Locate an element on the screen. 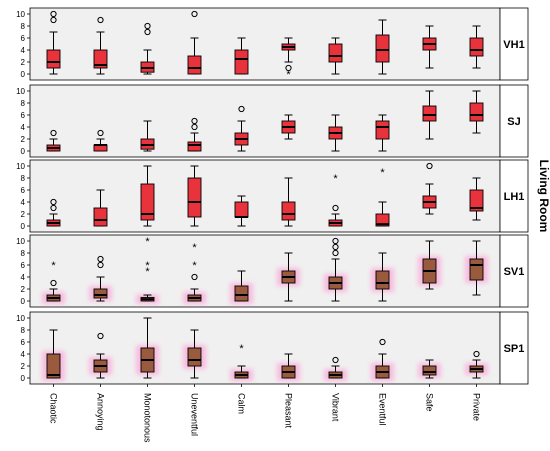 This screenshot has width=550, height=451. x-tick-label: Pleasant is located at coordinates (289, 411).